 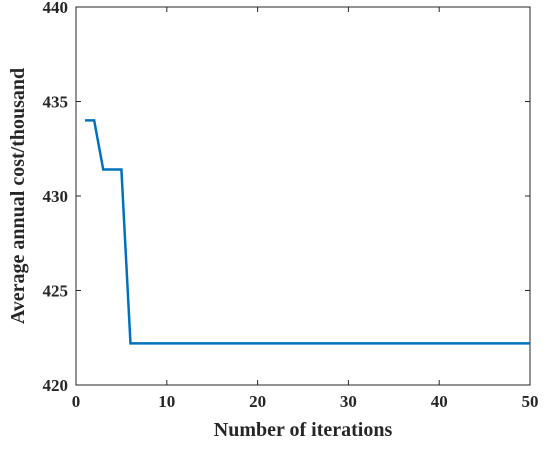 What do you see at coordinates (18, 196) in the screenshot?
I see `y-axis-label: Average annual cost/thousand` at bounding box center [18, 196].